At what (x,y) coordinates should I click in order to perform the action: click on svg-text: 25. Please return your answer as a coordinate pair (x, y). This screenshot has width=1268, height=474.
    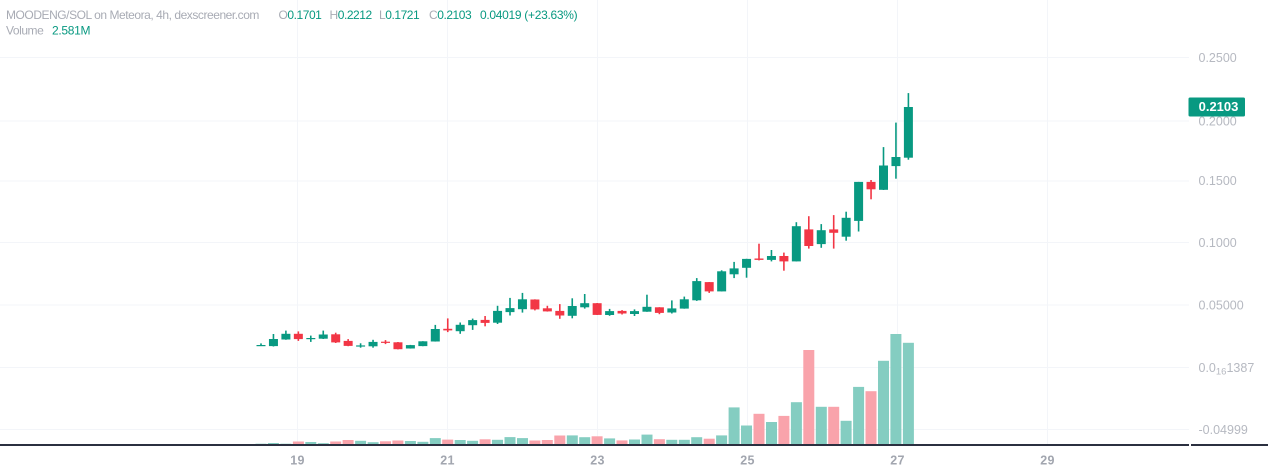
    Looking at the image, I should click on (747, 461).